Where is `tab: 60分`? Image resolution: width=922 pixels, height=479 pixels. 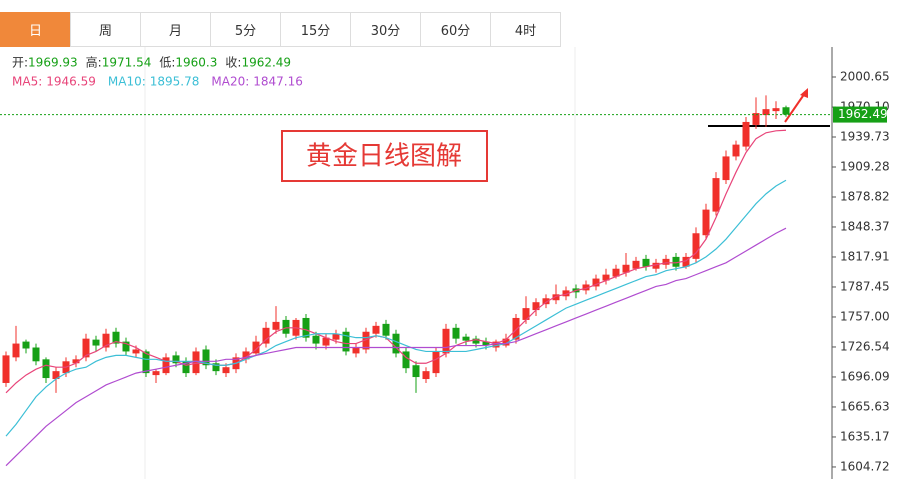 tab: 60分 is located at coordinates (455, 29).